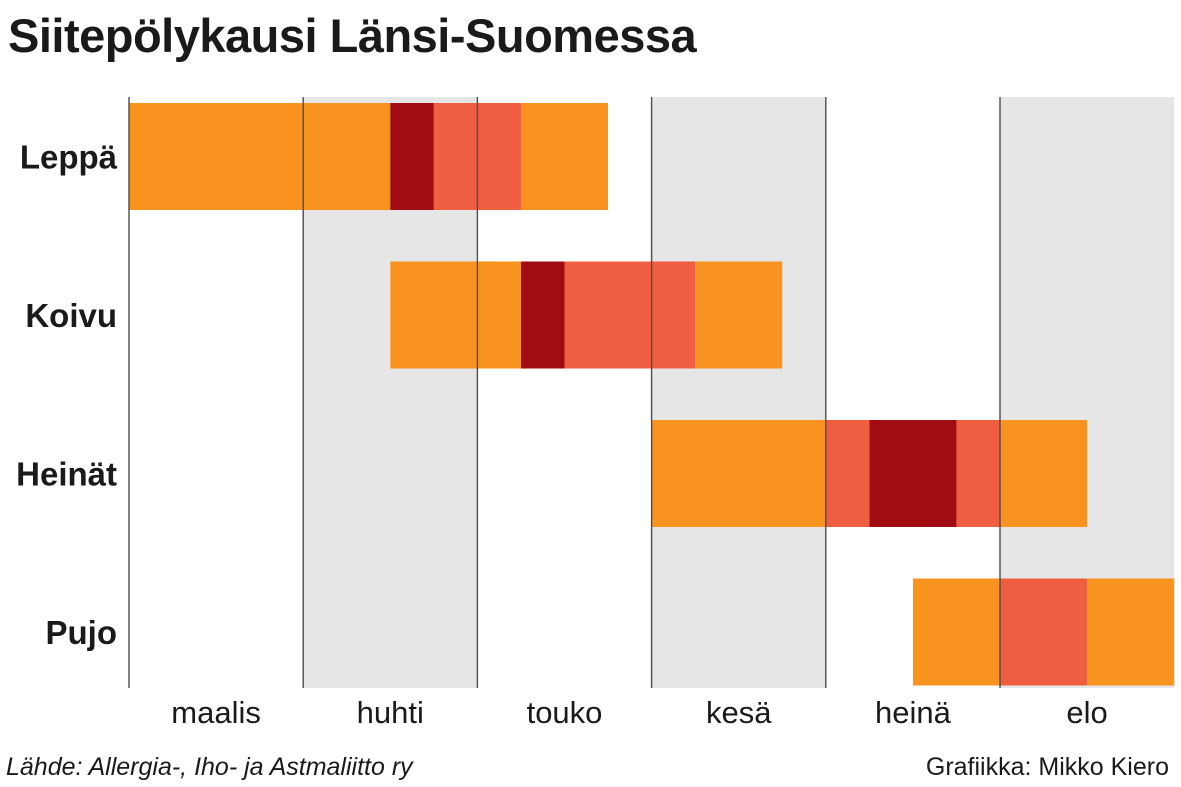  Describe the element at coordinates (71, 315) in the screenshot. I see `row-label: Koivu` at that location.